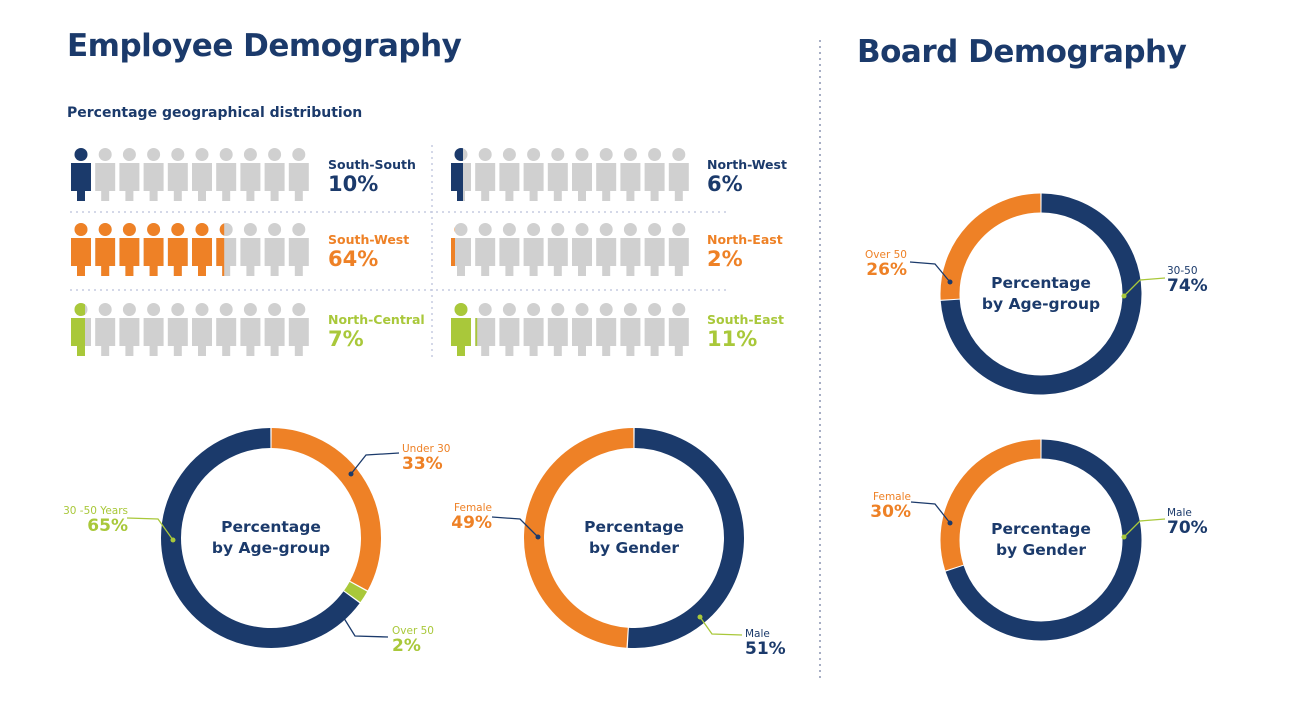 The image size is (1303, 701). I want to click on segment-label: 30-50, so click(1182, 271).